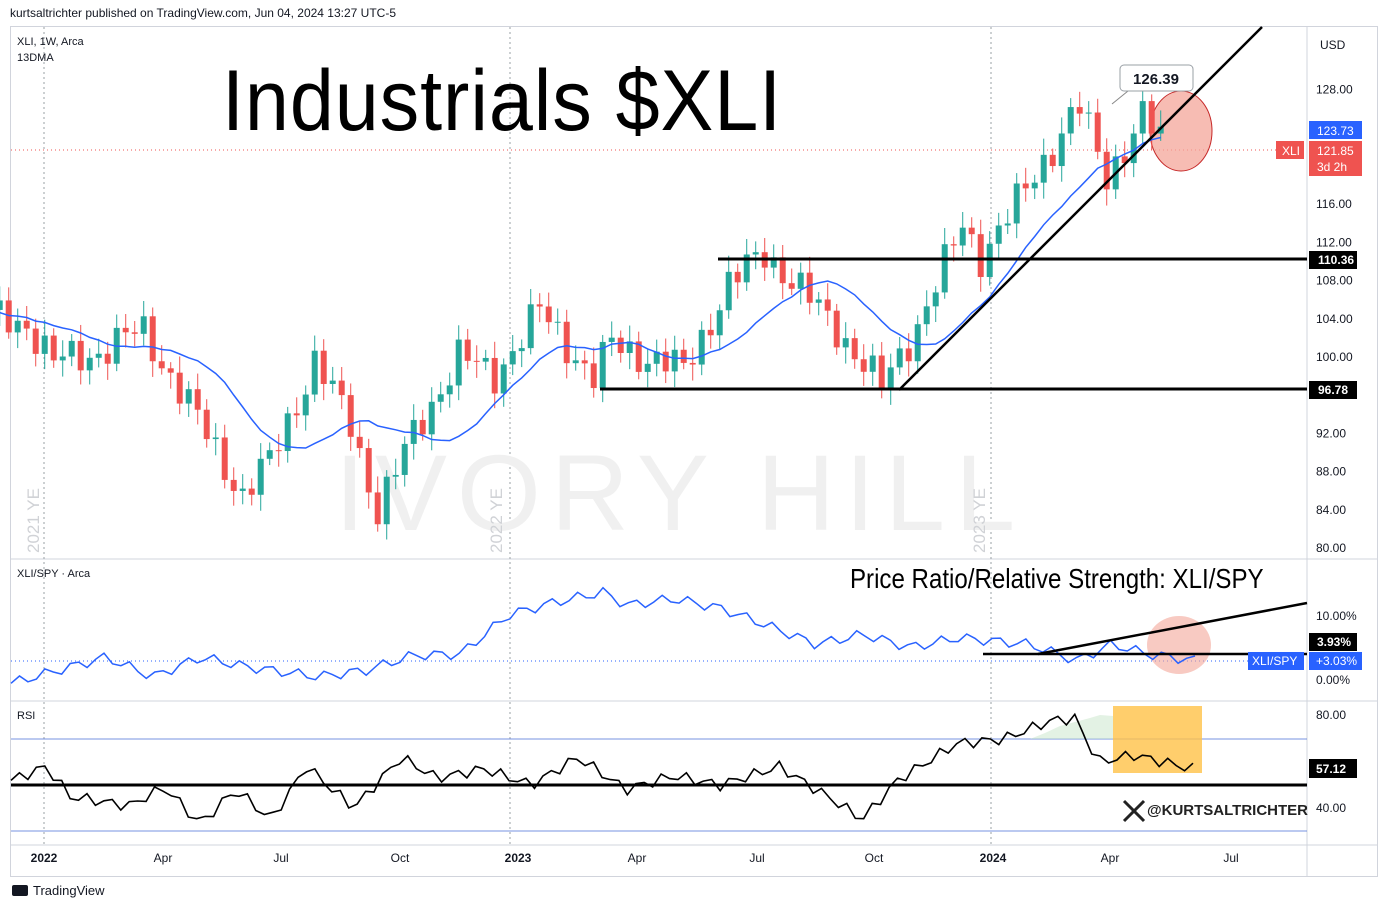 The width and height of the screenshot is (1387, 910). Describe the element at coordinates (1335, 151) in the screenshot. I see `svg-text: 121.85` at that location.